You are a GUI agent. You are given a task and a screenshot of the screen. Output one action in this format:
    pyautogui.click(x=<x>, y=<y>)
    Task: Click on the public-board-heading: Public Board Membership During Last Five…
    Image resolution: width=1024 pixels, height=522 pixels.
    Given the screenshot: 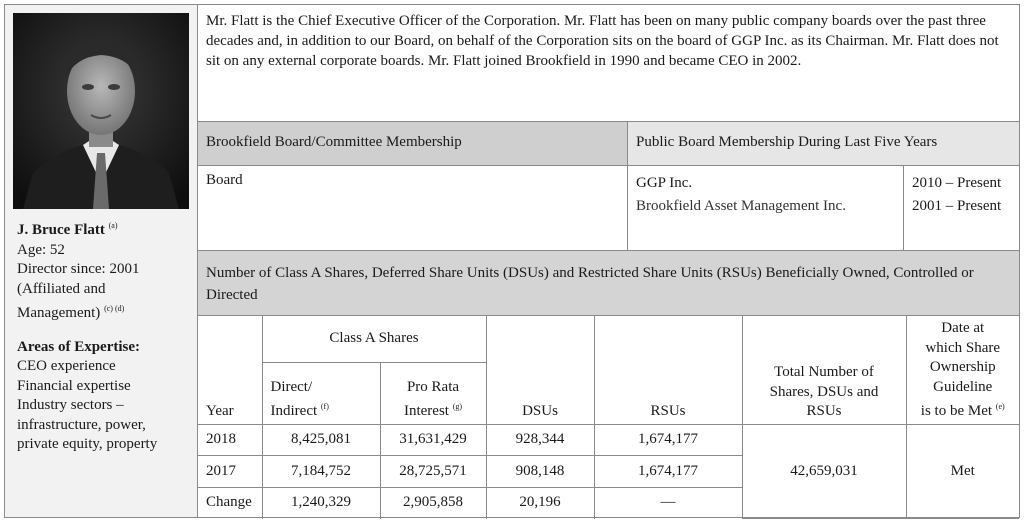 What is the action you would take?
    pyautogui.click(x=823, y=143)
    